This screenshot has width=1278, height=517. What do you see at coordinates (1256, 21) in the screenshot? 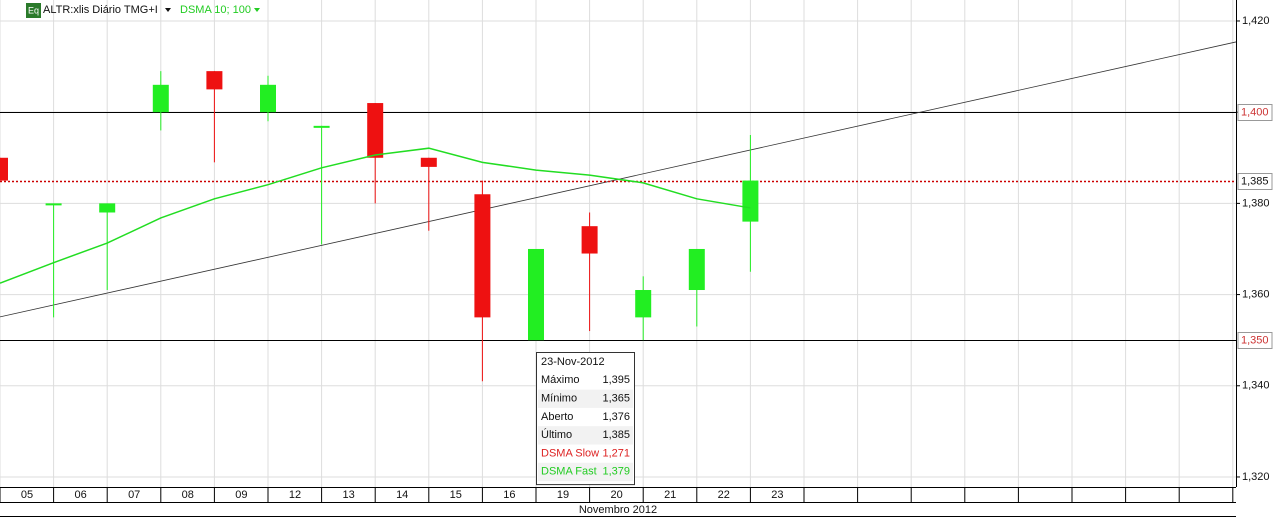
I see `y-tick-label: 1,420` at bounding box center [1256, 21].